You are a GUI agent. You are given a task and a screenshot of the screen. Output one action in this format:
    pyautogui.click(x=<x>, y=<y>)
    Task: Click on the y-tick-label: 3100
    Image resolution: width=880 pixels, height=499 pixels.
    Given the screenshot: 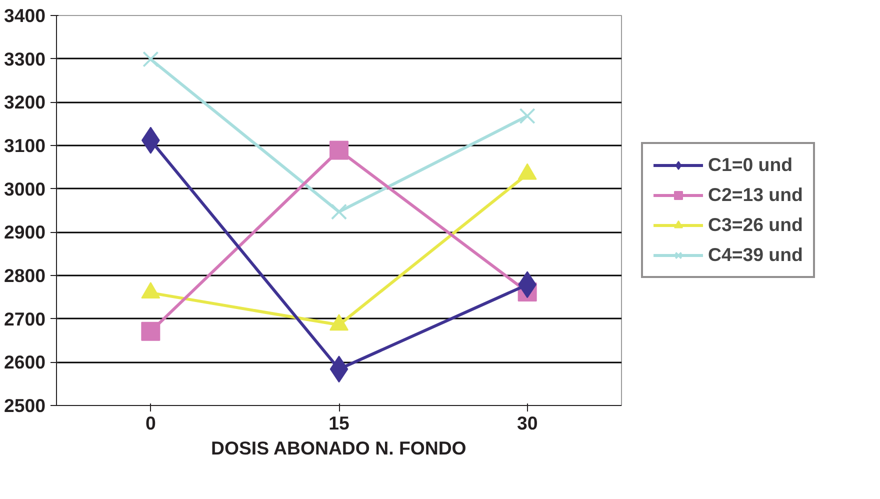 What is the action you would take?
    pyautogui.click(x=25, y=145)
    